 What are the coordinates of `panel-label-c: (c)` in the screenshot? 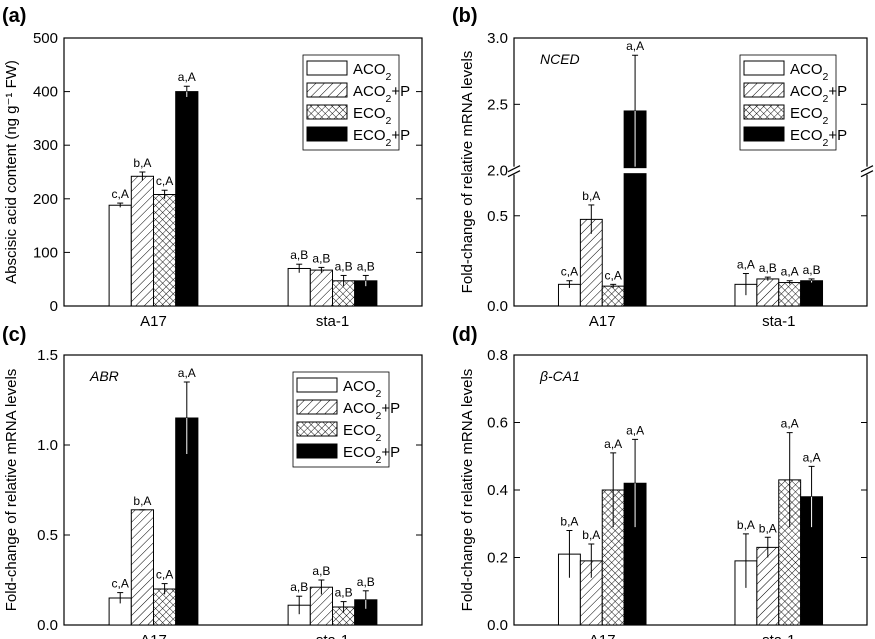 It's located at (14, 335).